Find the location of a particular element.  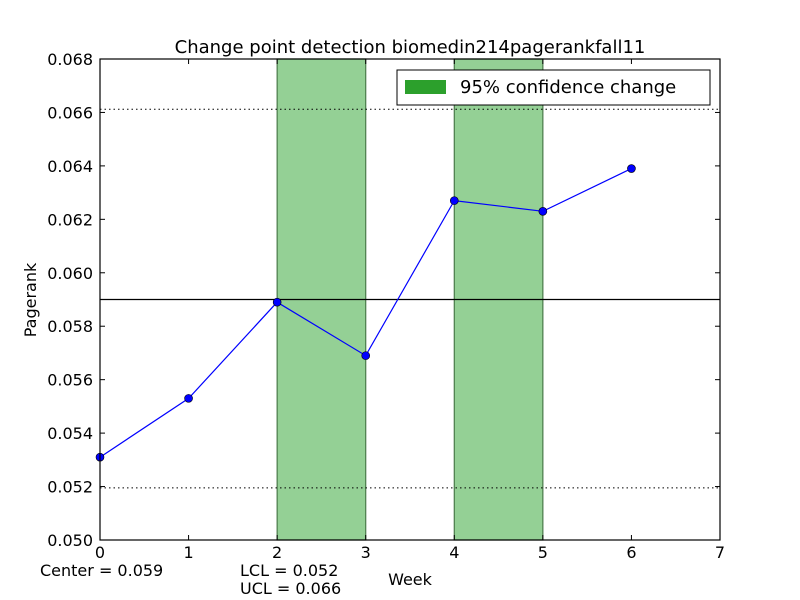

x-tick-label: 0 is located at coordinates (100, 552).